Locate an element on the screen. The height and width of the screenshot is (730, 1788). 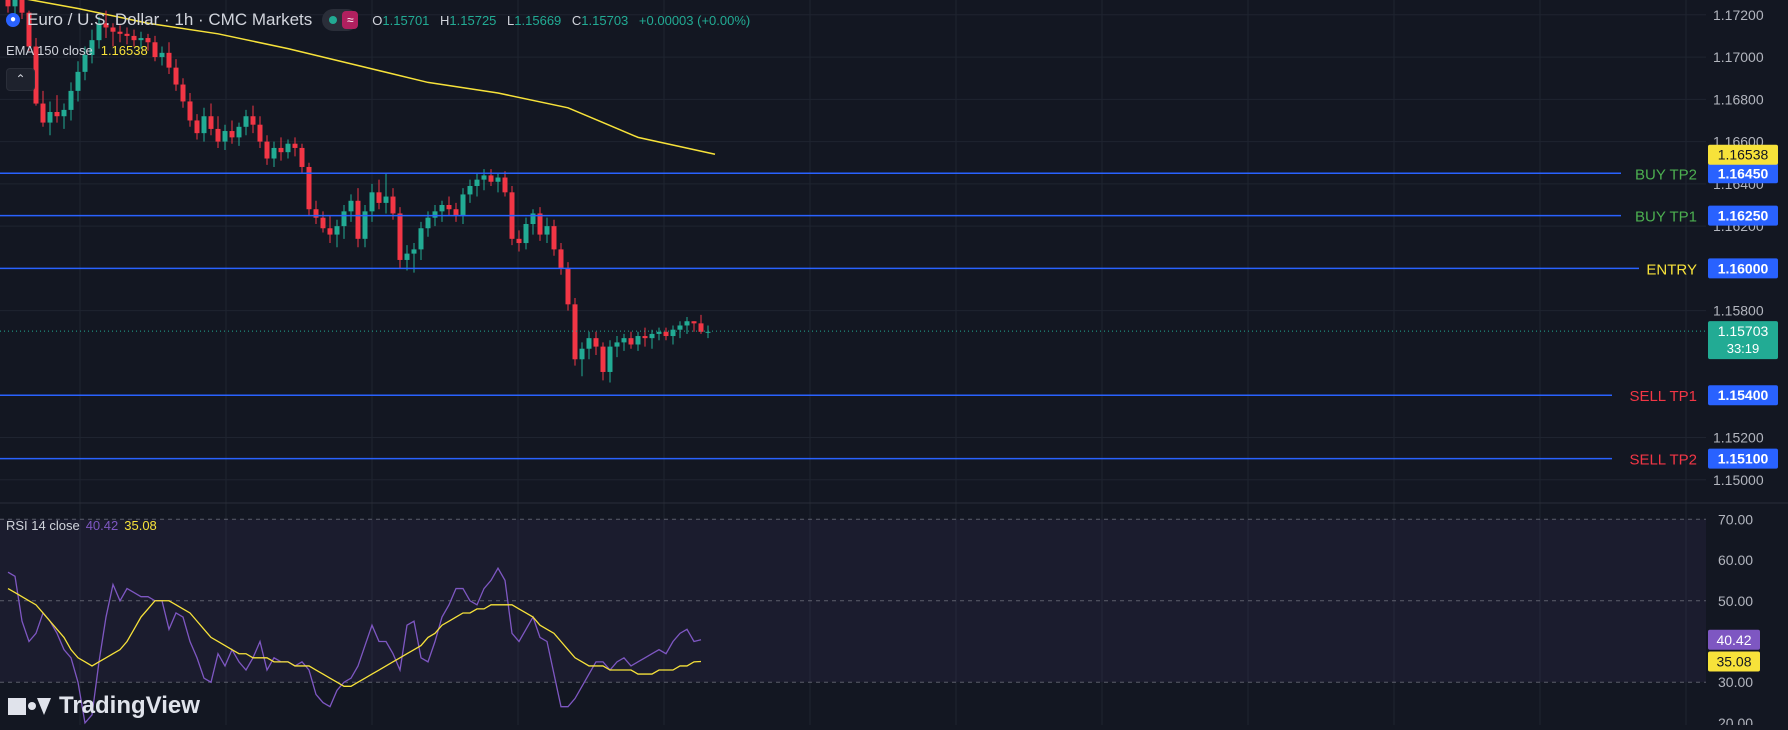
ema-line is located at coordinates (371, 78).